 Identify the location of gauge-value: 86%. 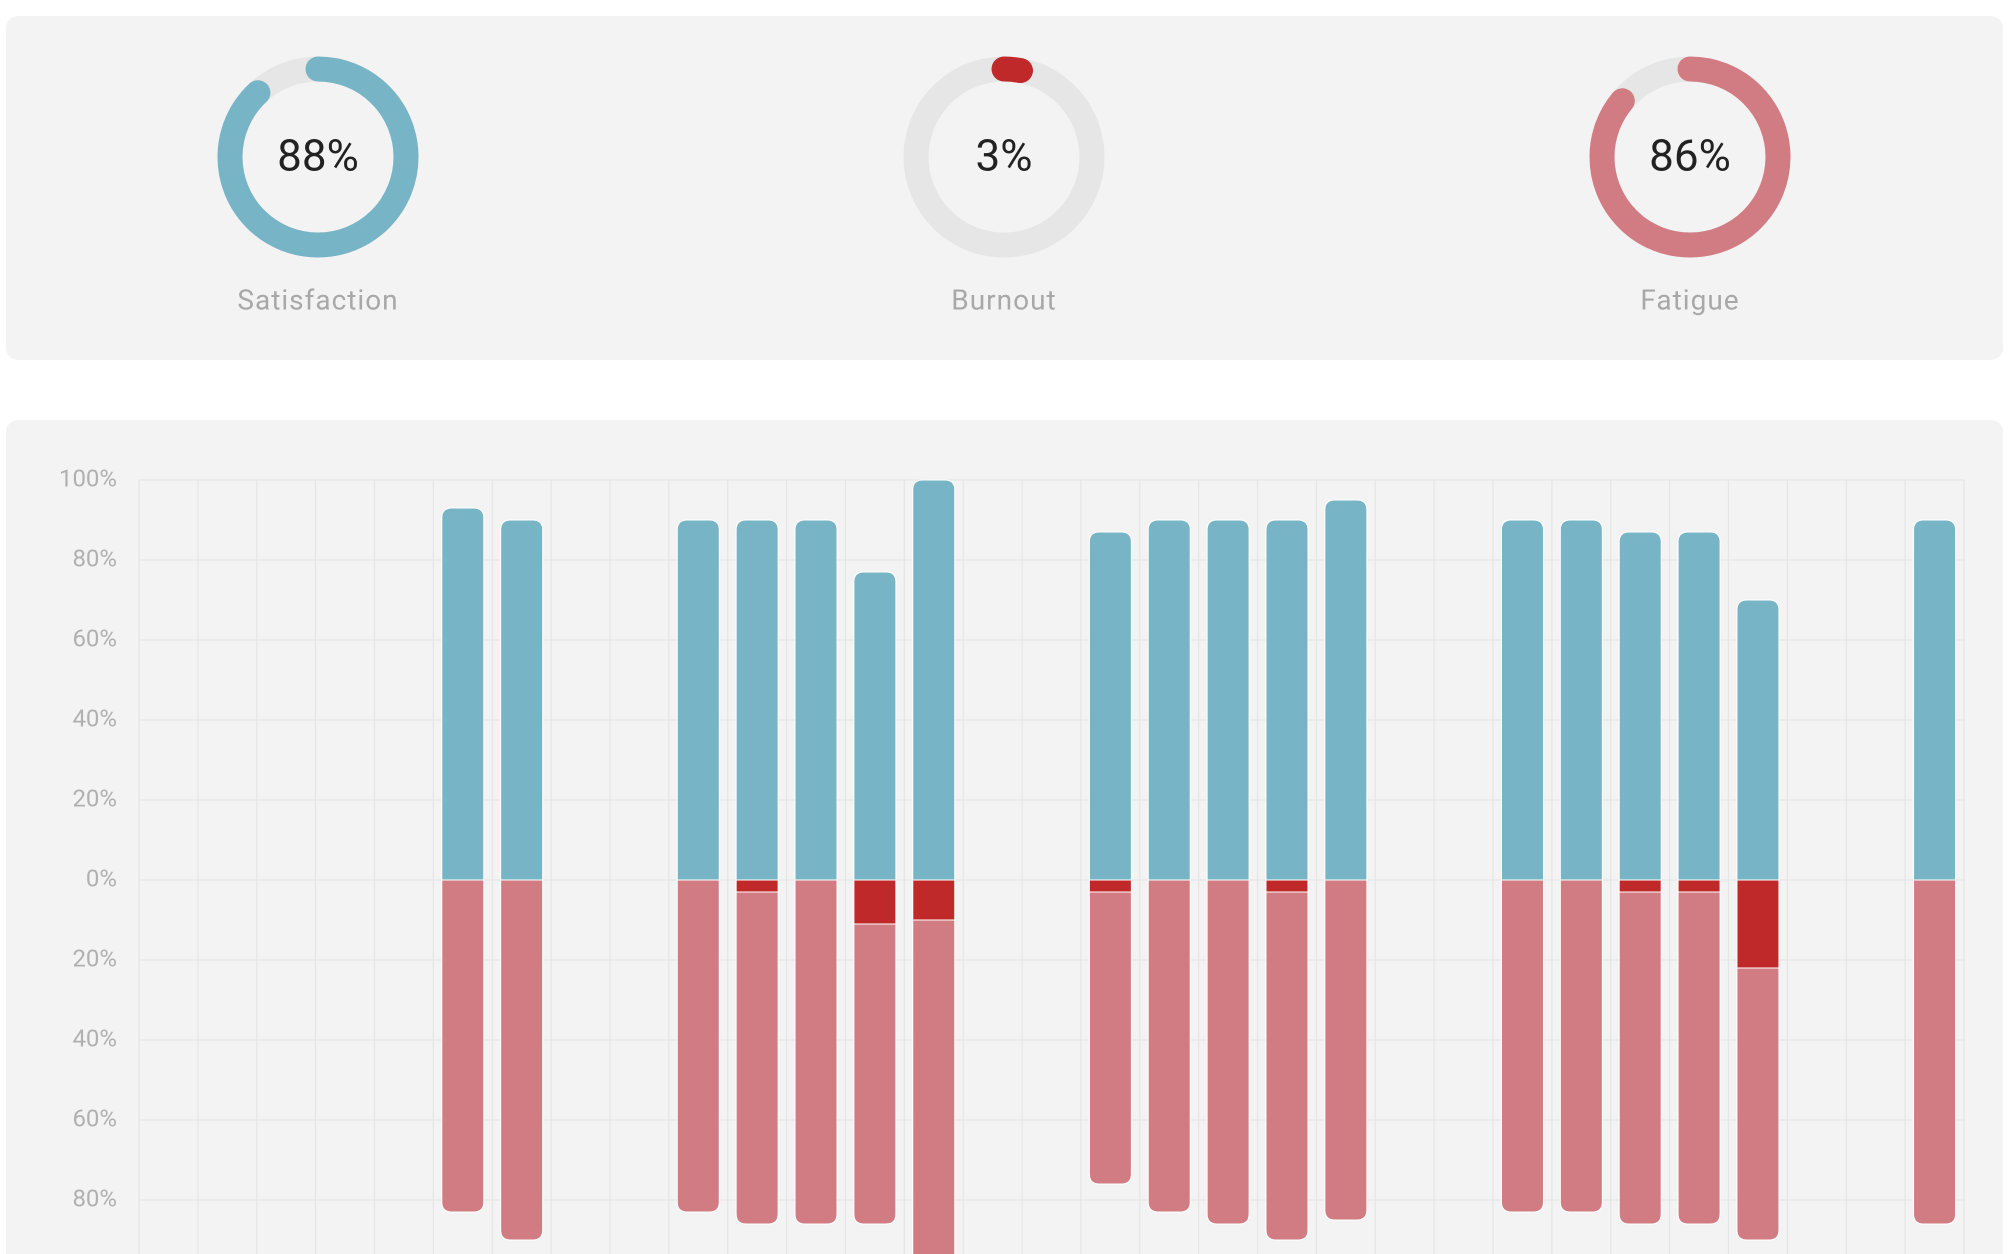
(1690, 156).